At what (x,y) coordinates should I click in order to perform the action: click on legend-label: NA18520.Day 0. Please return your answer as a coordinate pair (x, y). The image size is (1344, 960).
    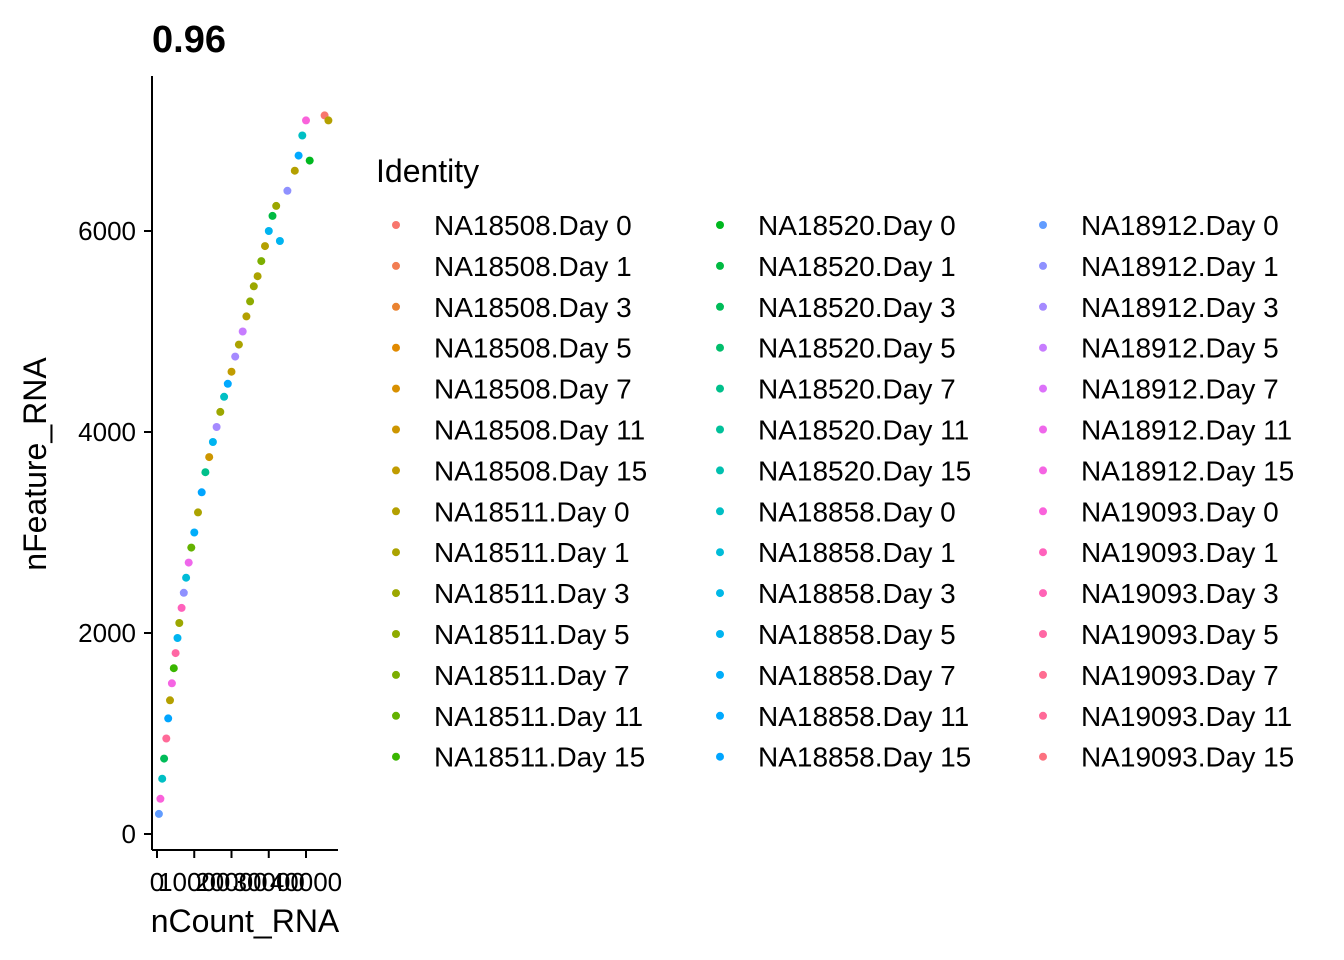
    Looking at the image, I should click on (857, 225).